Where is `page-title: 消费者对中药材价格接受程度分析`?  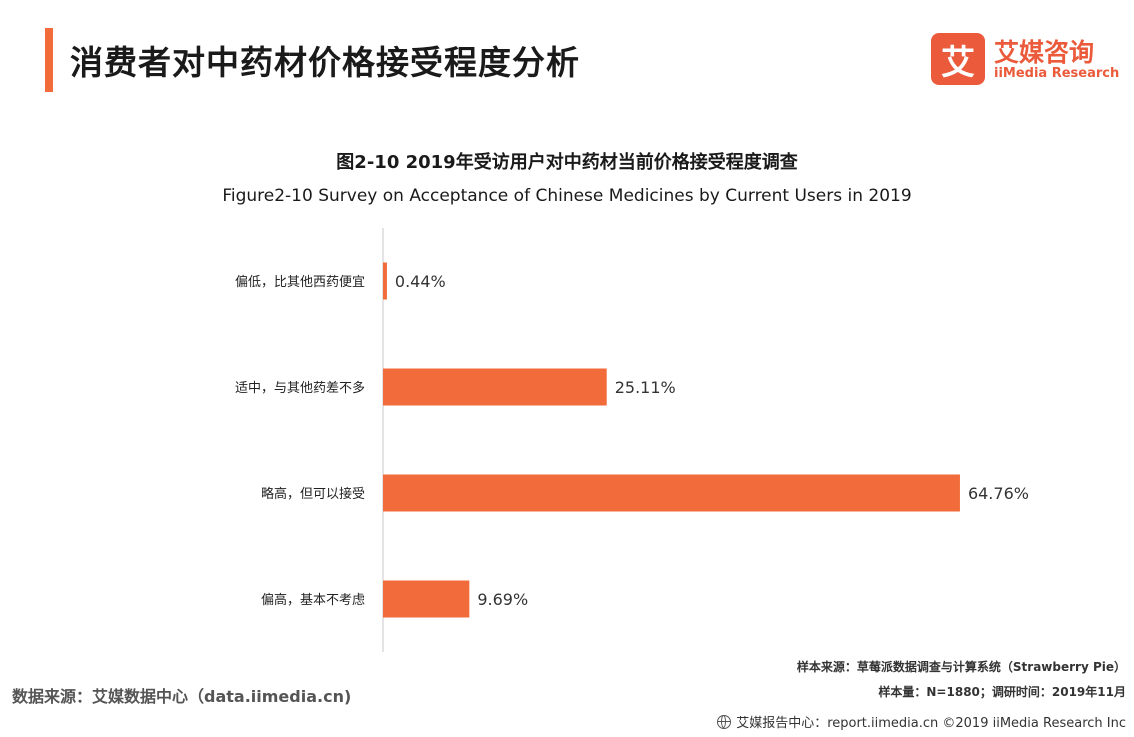 page-title: 消费者对中药材价格接受程度分析 is located at coordinates (325, 62).